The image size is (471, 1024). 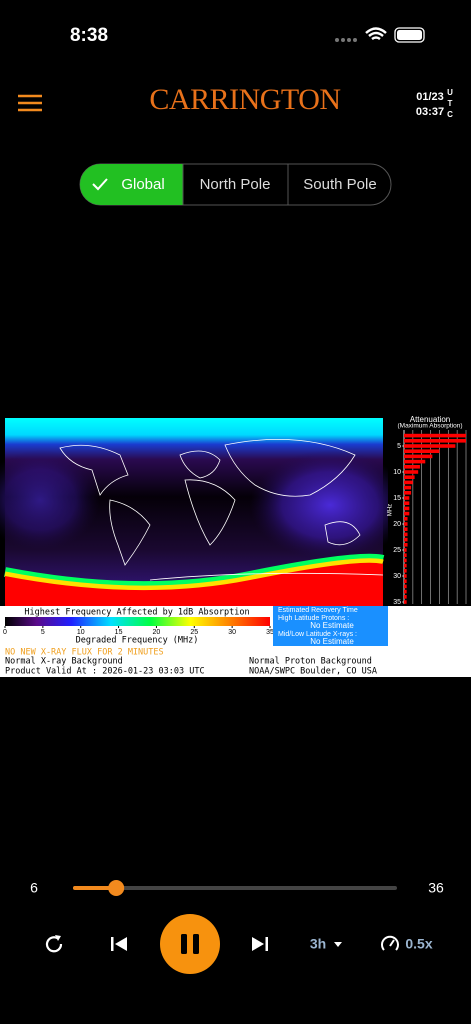 What do you see at coordinates (450, 103) in the screenshot?
I see `tz: T` at bounding box center [450, 103].